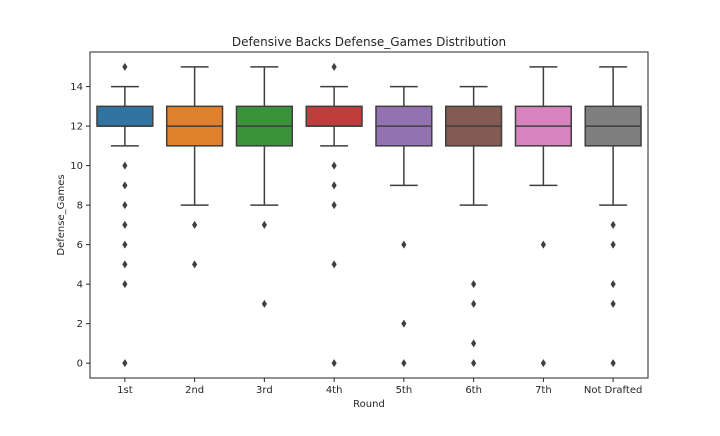 The image size is (720, 436). What do you see at coordinates (194, 390) in the screenshot?
I see `x-tick-label: 2nd` at bounding box center [194, 390].